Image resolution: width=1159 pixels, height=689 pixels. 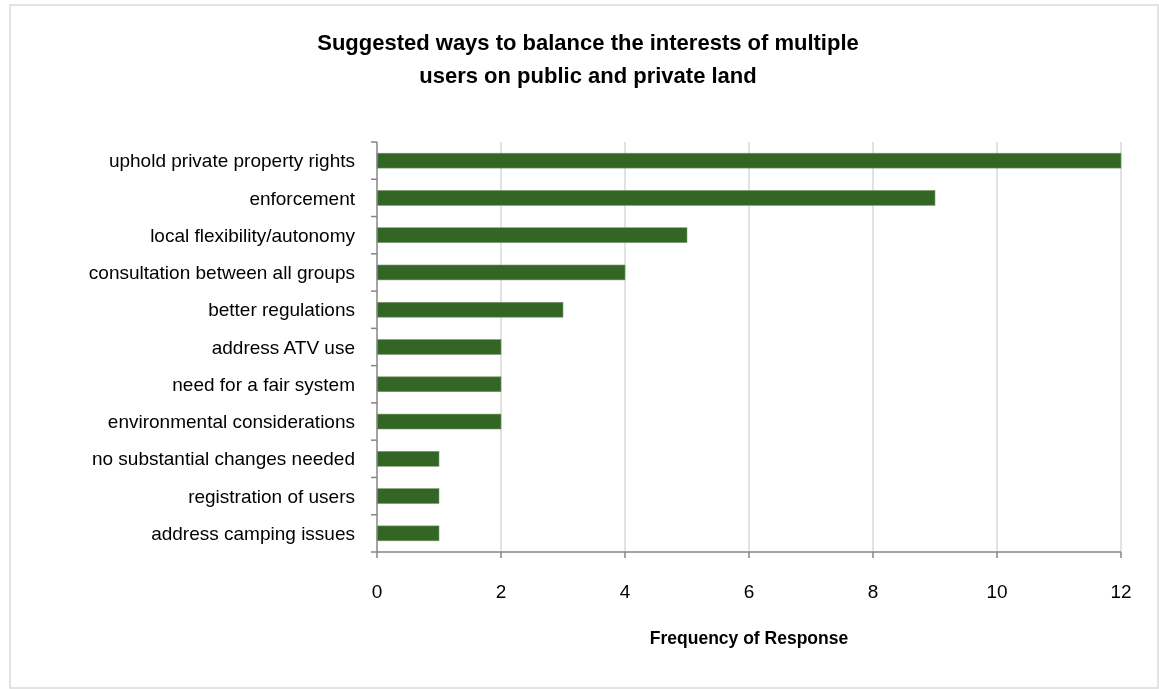 What do you see at coordinates (377, 591) in the screenshot?
I see `x-tick-label: 0` at bounding box center [377, 591].